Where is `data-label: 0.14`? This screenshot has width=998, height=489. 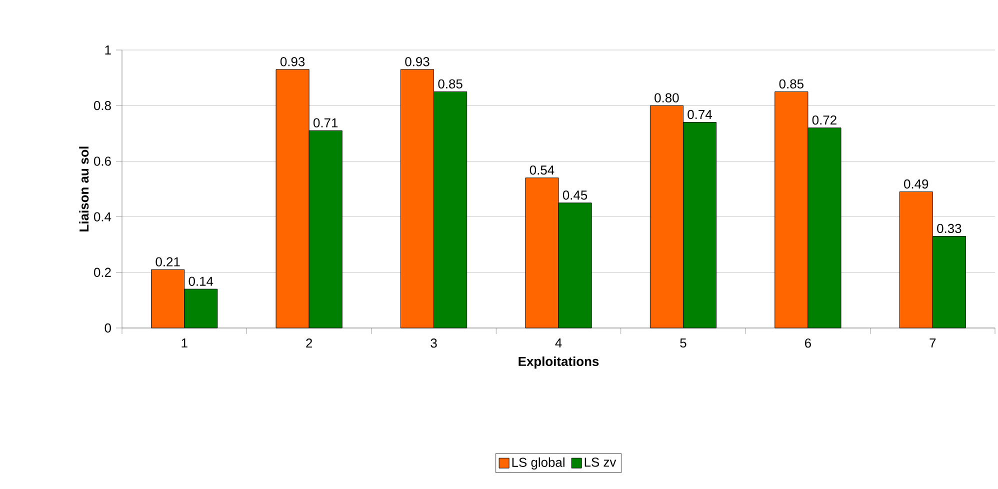
data-label: 0.14 is located at coordinates (201, 281).